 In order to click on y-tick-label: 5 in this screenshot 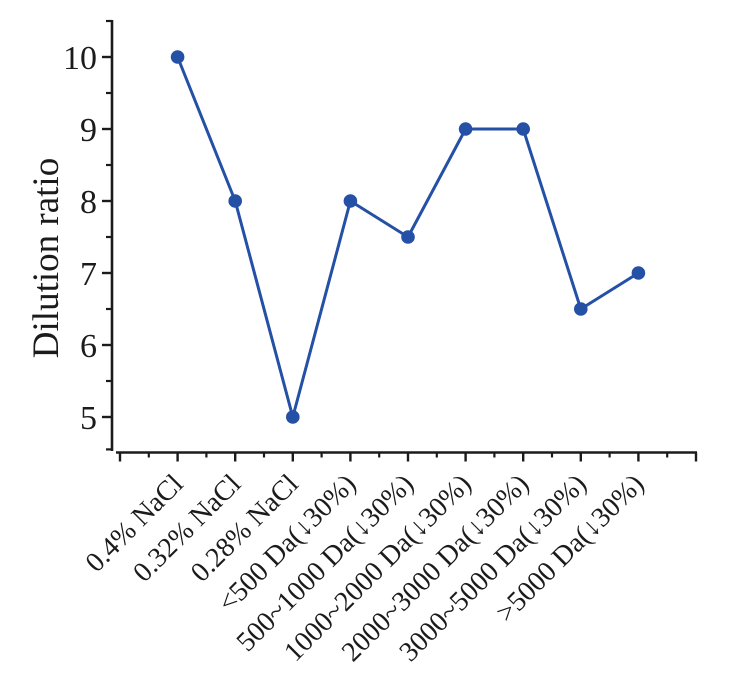, I will do `click(88, 418)`.